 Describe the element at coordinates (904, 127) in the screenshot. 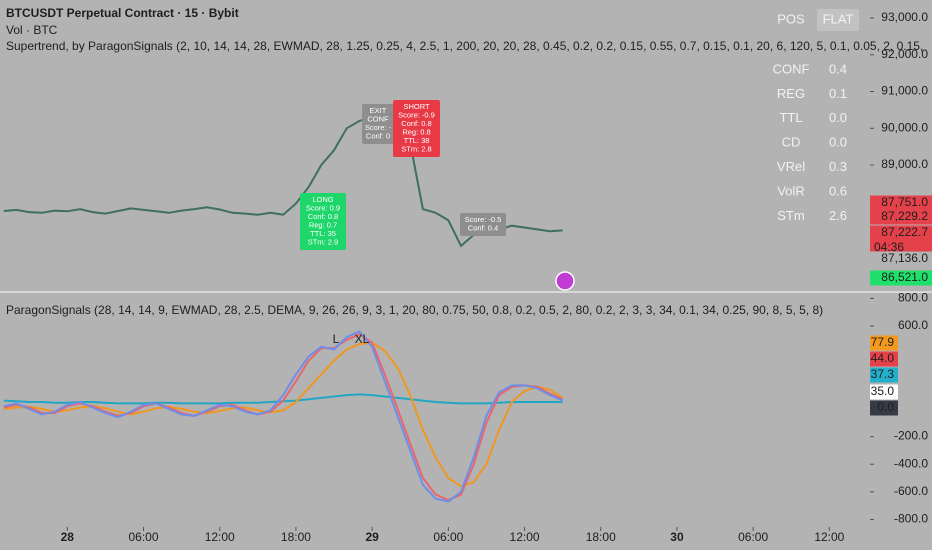

I see `y-tick-label: 90,000.0` at that location.